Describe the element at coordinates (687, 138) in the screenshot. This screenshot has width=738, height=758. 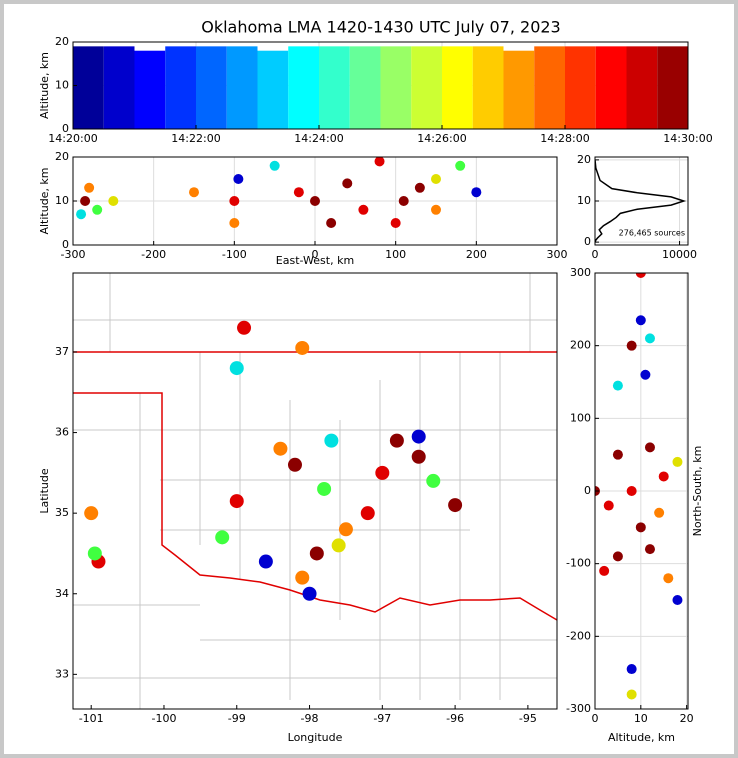
I see `x-tick-label: 14:30:00` at that location.